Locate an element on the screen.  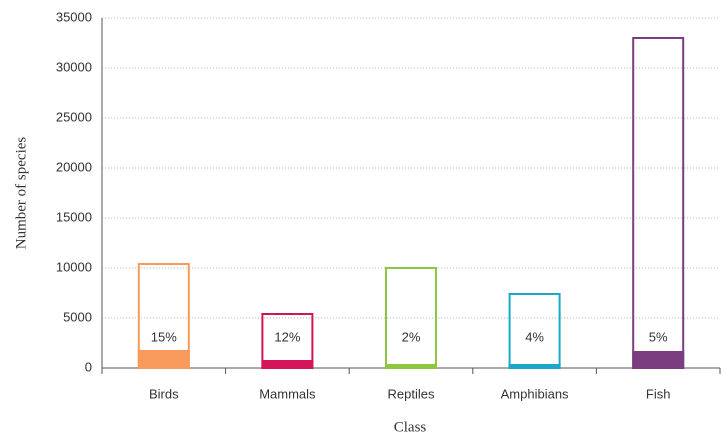
y-tick-label: 15000 is located at coordinates (74, 216).